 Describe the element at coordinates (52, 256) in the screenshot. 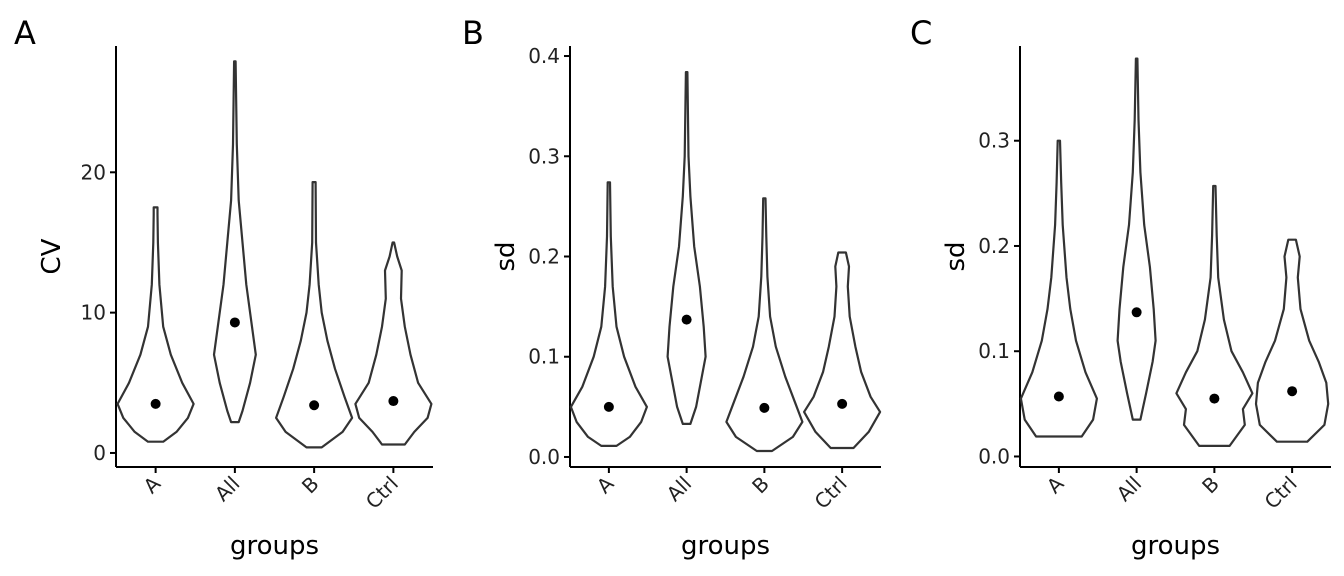

I see `y-axis-title: CV` at that location.